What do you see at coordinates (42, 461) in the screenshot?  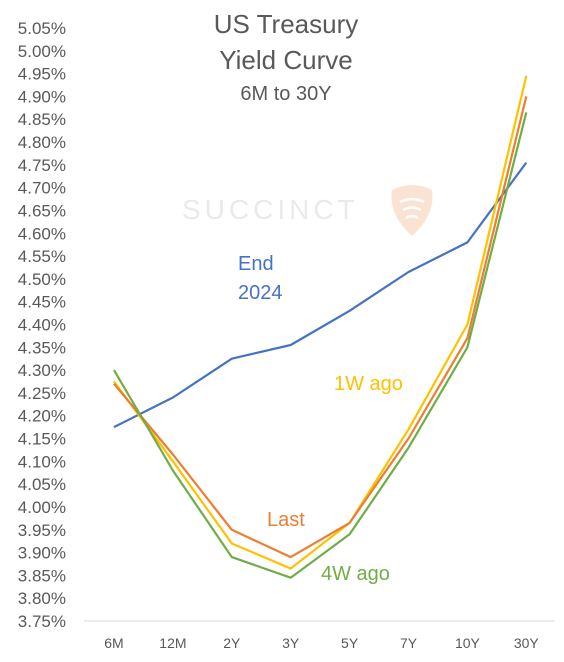 I see `y-tick-label: 4.10%` at bounding box center [42, 461].